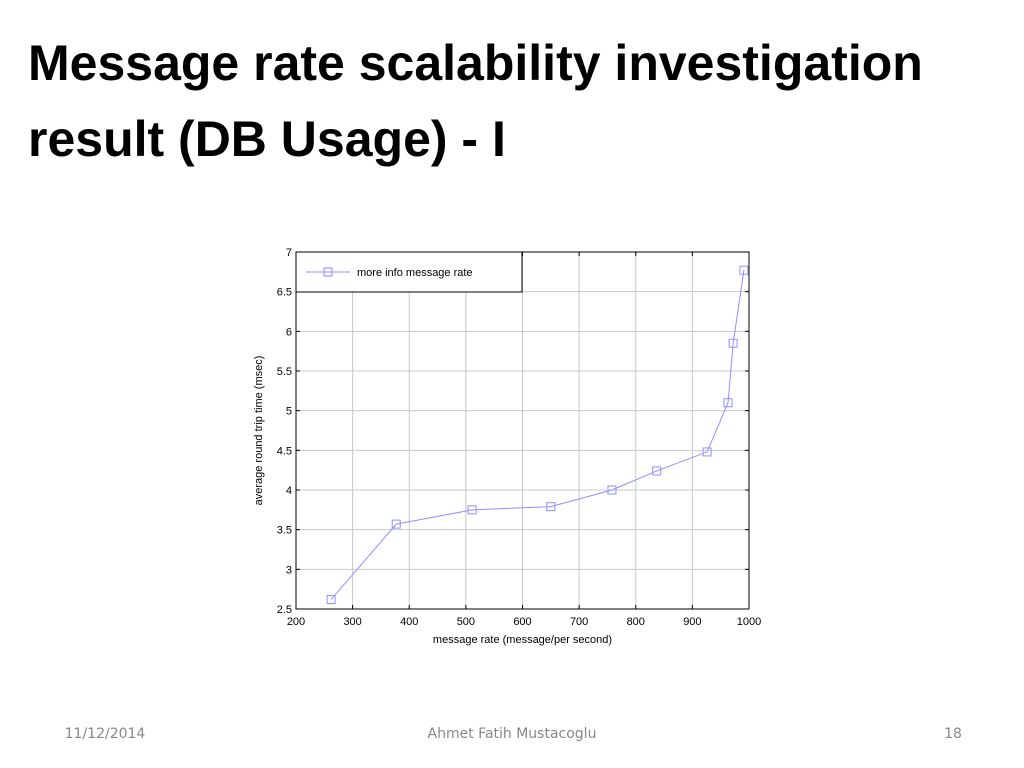  I want to click on x-tick-label: 700, so click(579, 622).